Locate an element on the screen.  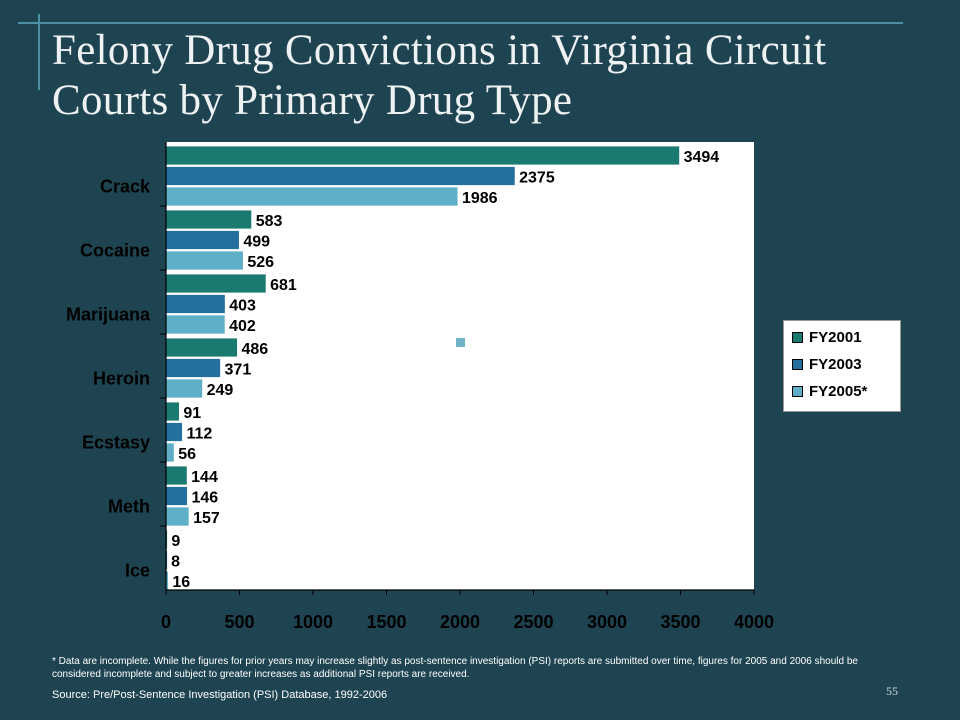
bar-crack-fy2001 is located at coordinates (423, 155).